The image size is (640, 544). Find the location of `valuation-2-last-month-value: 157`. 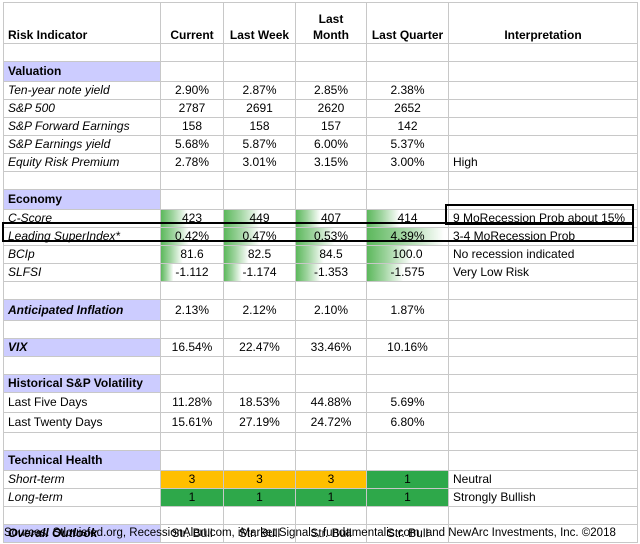

valuation-2-last-month-value: 157 is located at coordinates (331, 126).